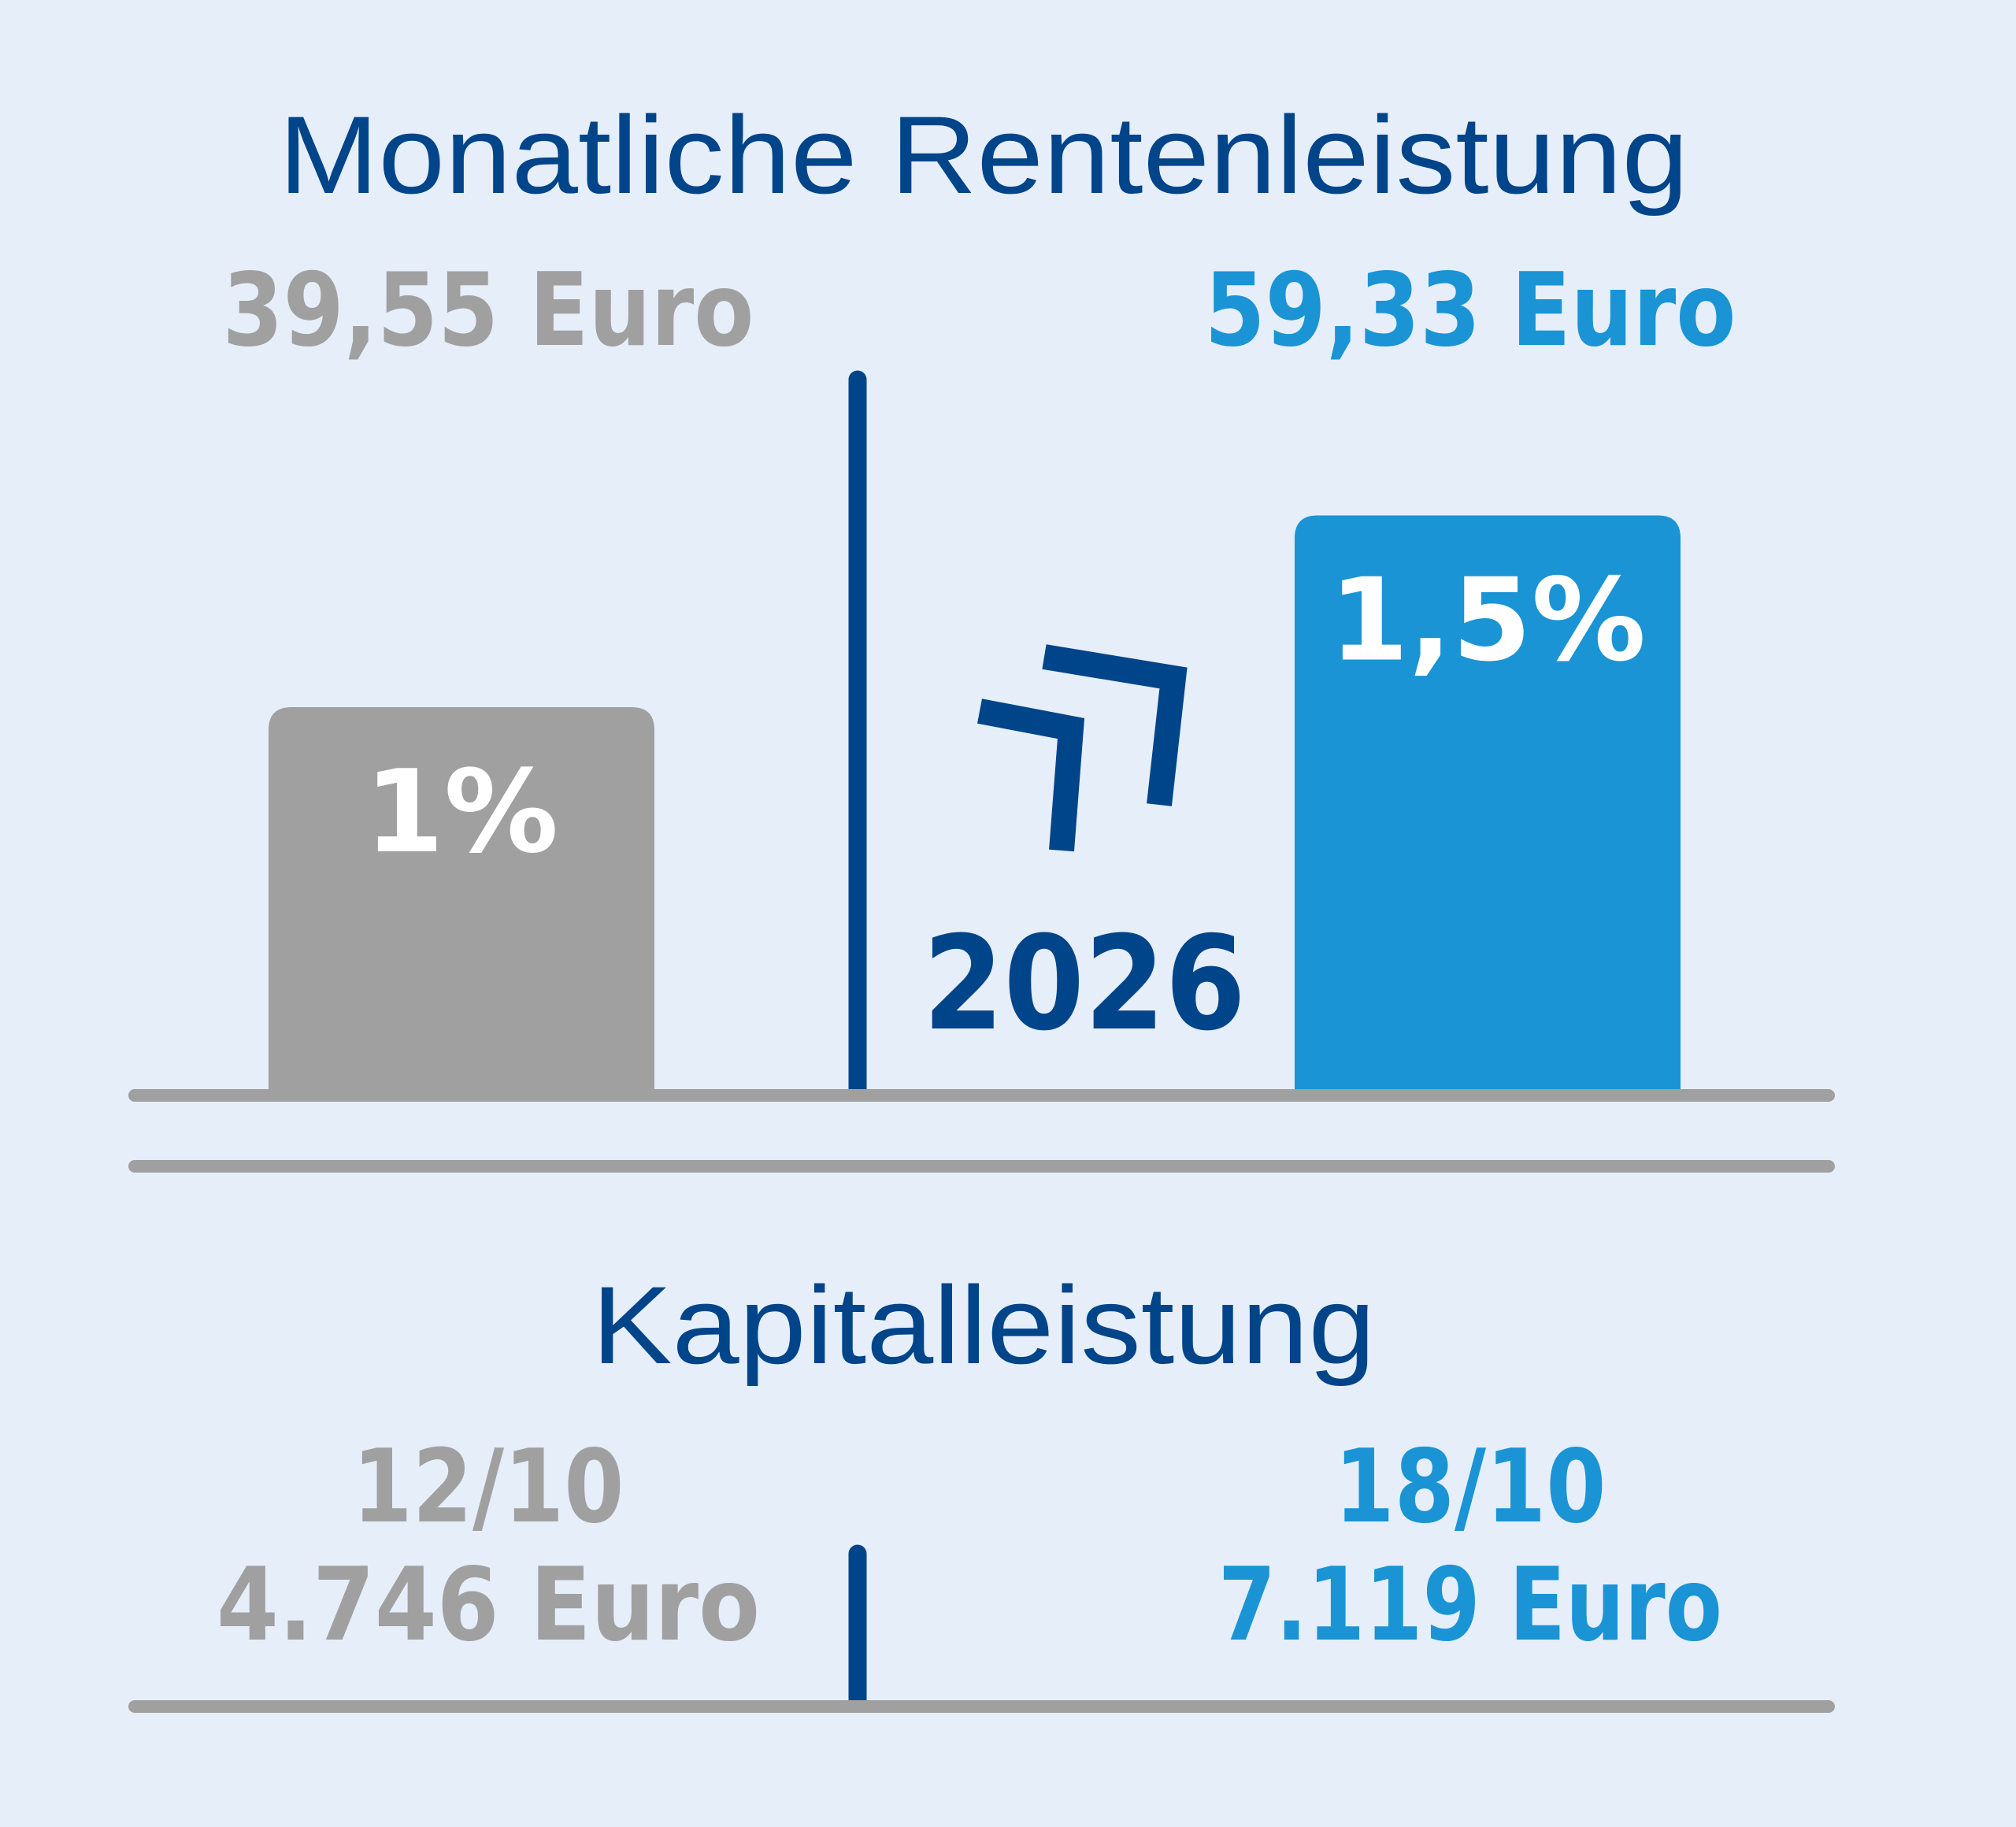 This screenshot has width=2016, height=1827. What do you see at coordinates (488, 1487) in the screenshot?
I see `ratio-left: 12/10` at bounding box center [488, 1487].